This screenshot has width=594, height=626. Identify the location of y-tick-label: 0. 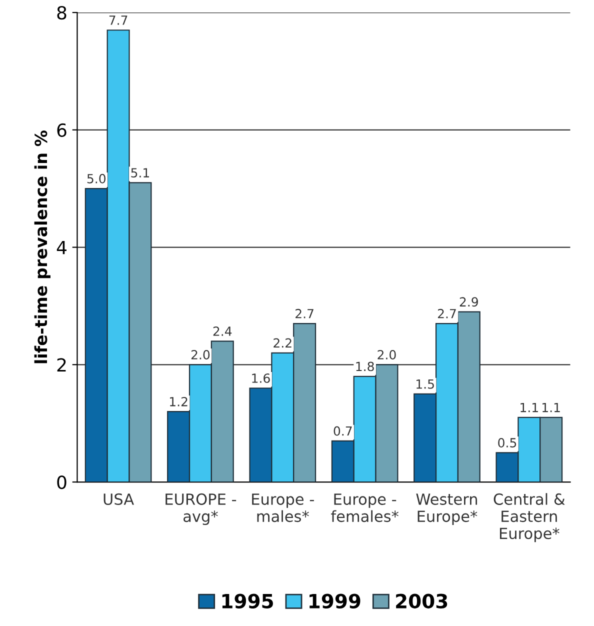
(61, 482).